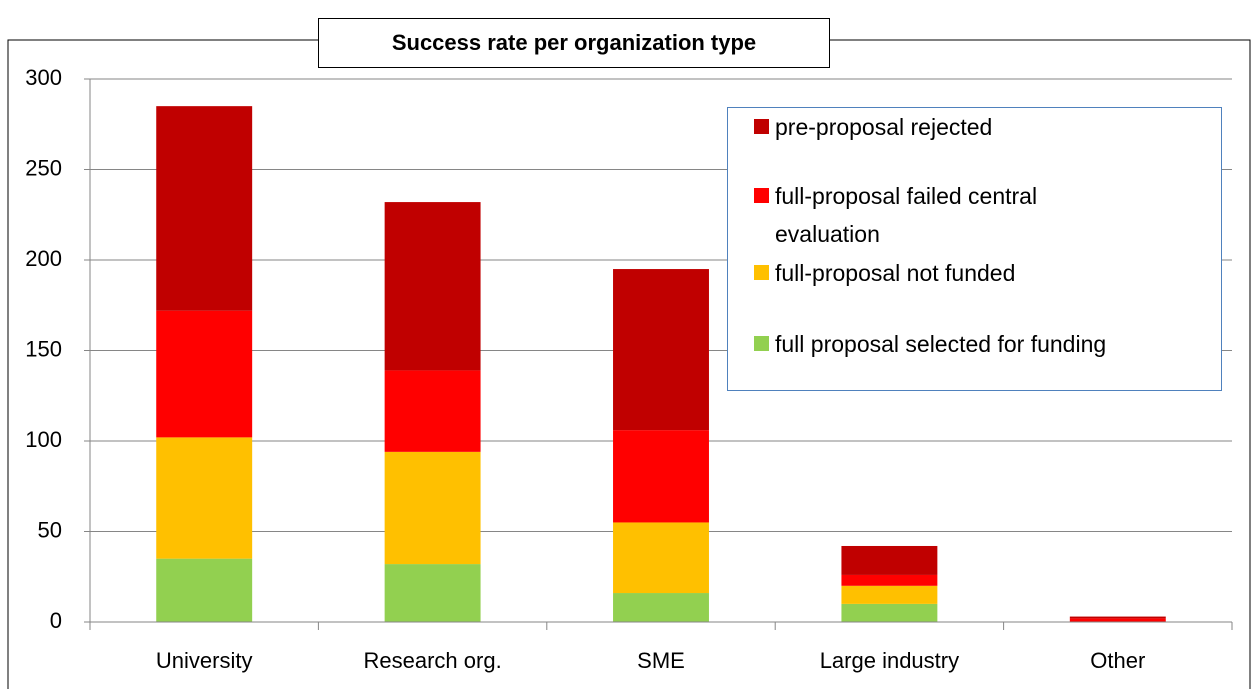 This screenshot has height=689, width=1260. Describe the element at coordinates (43, 77) in the screenshot. I see `y-tick-label: 300` at that location.